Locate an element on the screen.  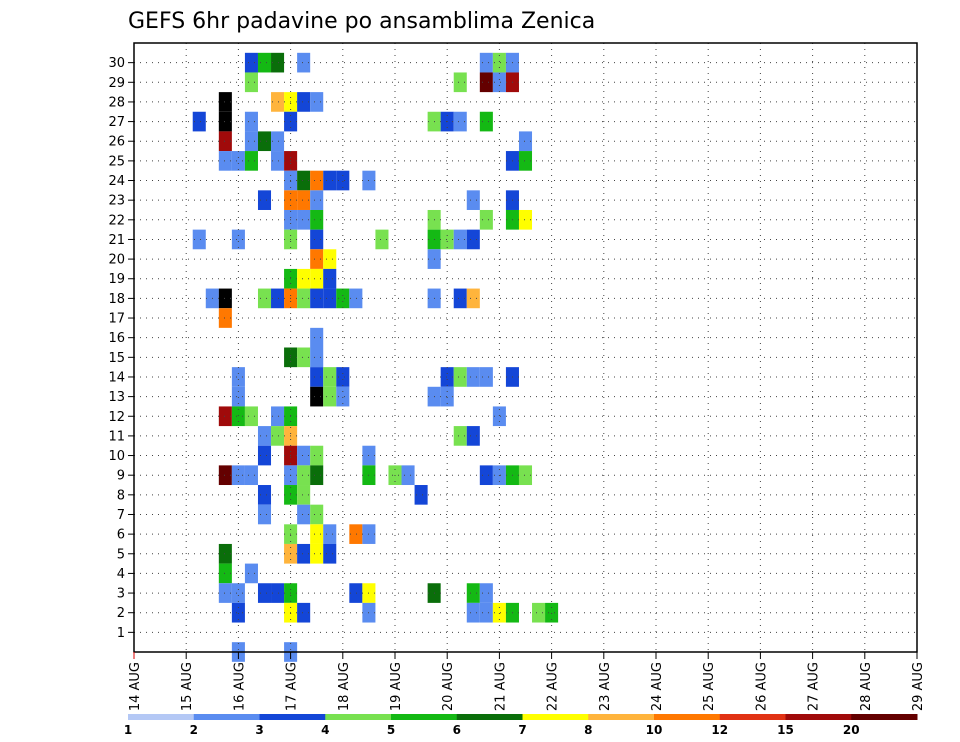
y-tick-label: 26 is located at coordinates (116, 142).